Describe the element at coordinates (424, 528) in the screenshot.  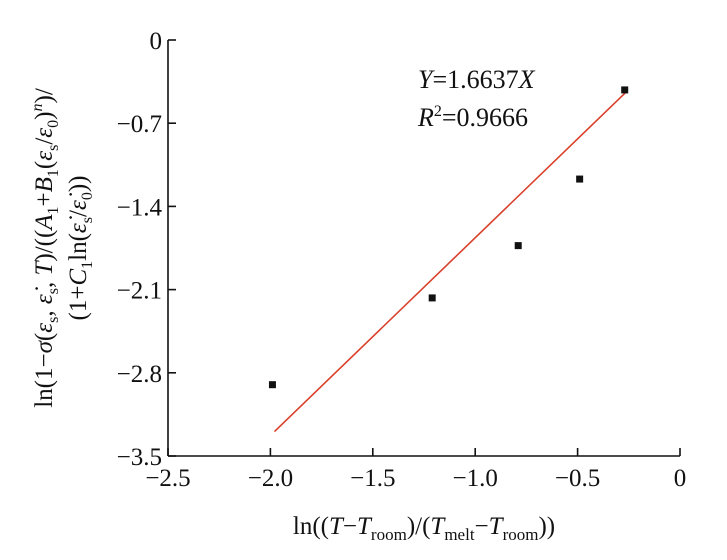
I see `x-axis-title: ln((T−Troom)/(Tmelt−Troom))` at that location.